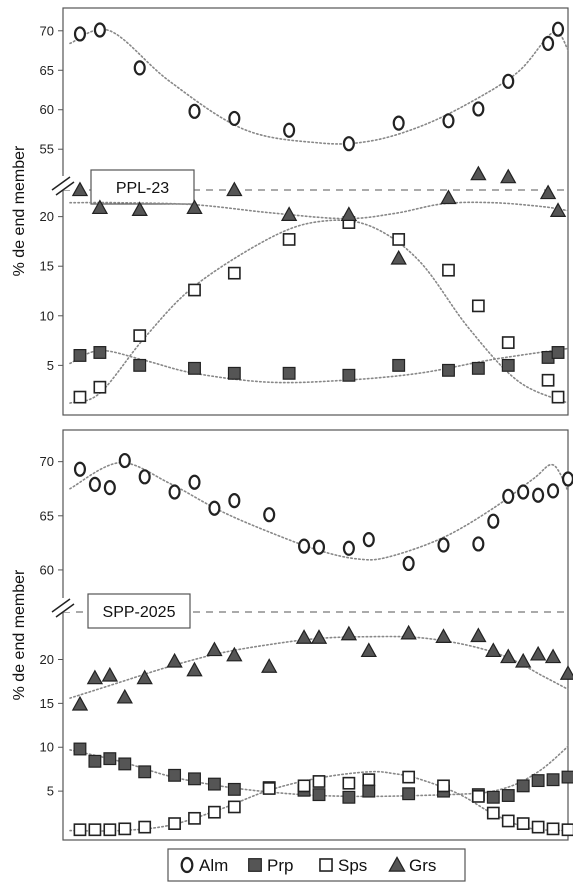 This screenshot has height=884, width=573. Describe the element at coordinates (397, 864) in the screenshot. I see `legend-marker-grs` at that location.